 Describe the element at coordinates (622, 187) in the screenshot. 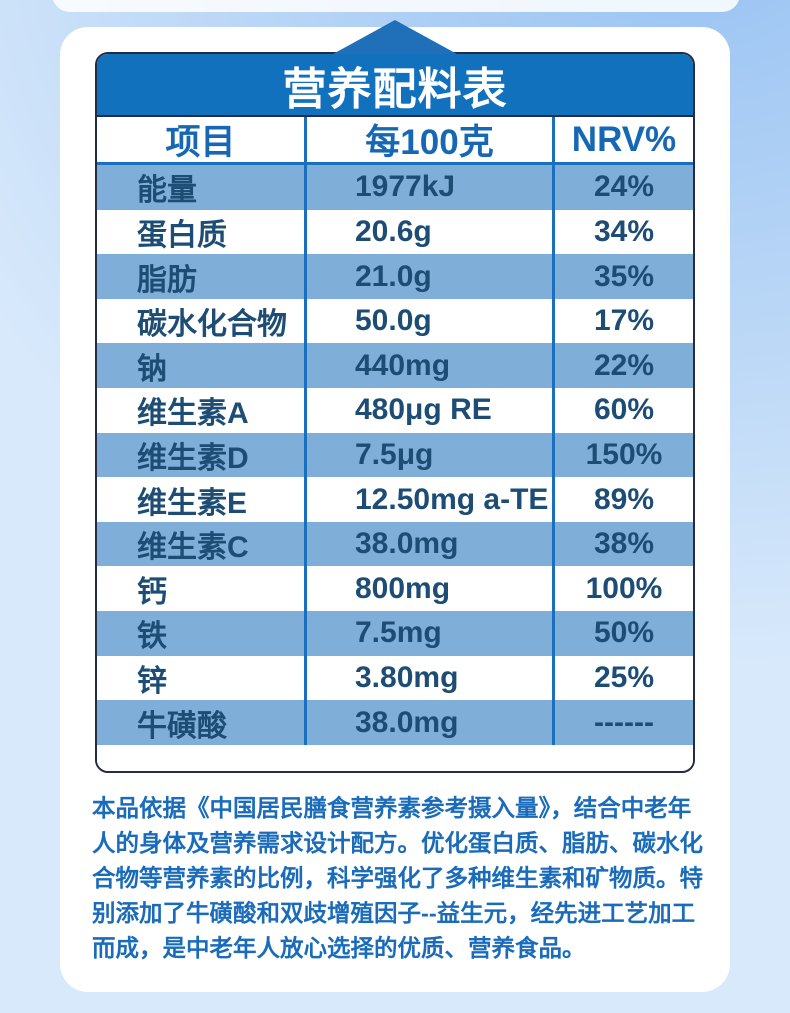

I see `cell-nrv: 24%` at that location.